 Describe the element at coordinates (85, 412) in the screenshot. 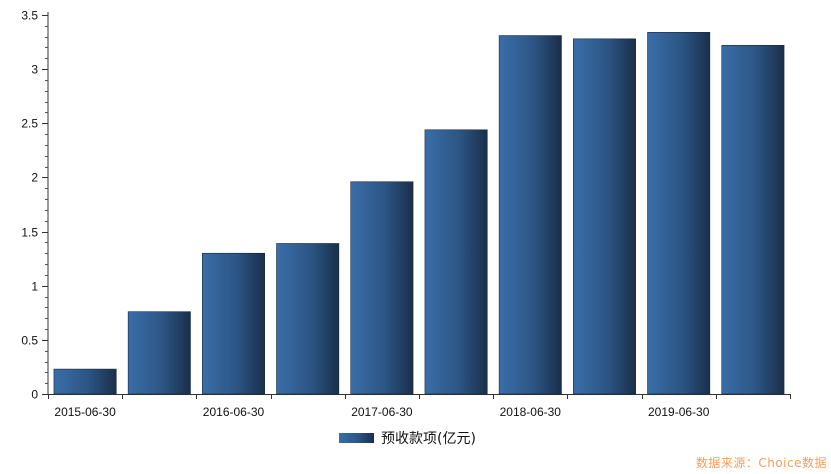

I see `x-tick-label: 2015-06-30` at that location.